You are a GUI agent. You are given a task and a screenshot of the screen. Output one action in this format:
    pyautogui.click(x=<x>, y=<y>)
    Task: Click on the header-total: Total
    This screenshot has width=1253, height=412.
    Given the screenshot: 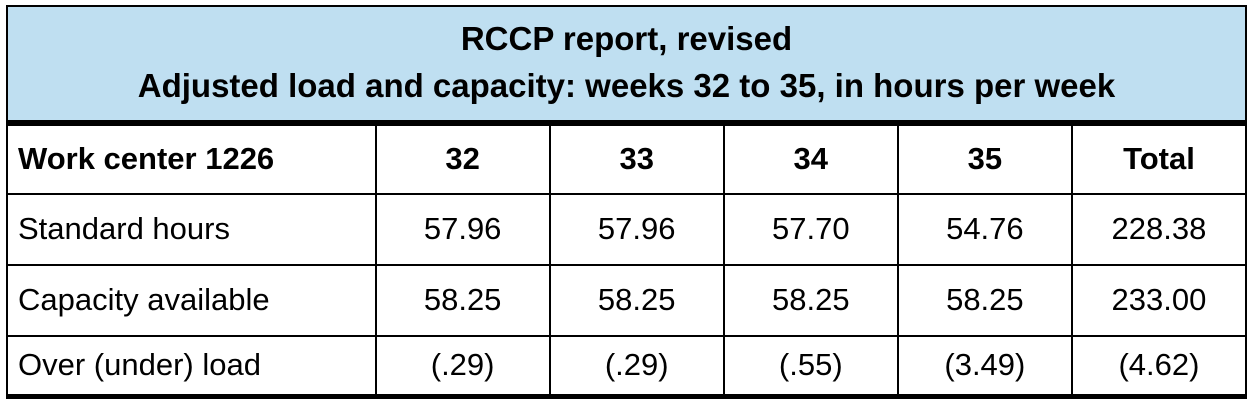 What is the action you would take?
    pyautogui.click(x=1159, y=160)
    